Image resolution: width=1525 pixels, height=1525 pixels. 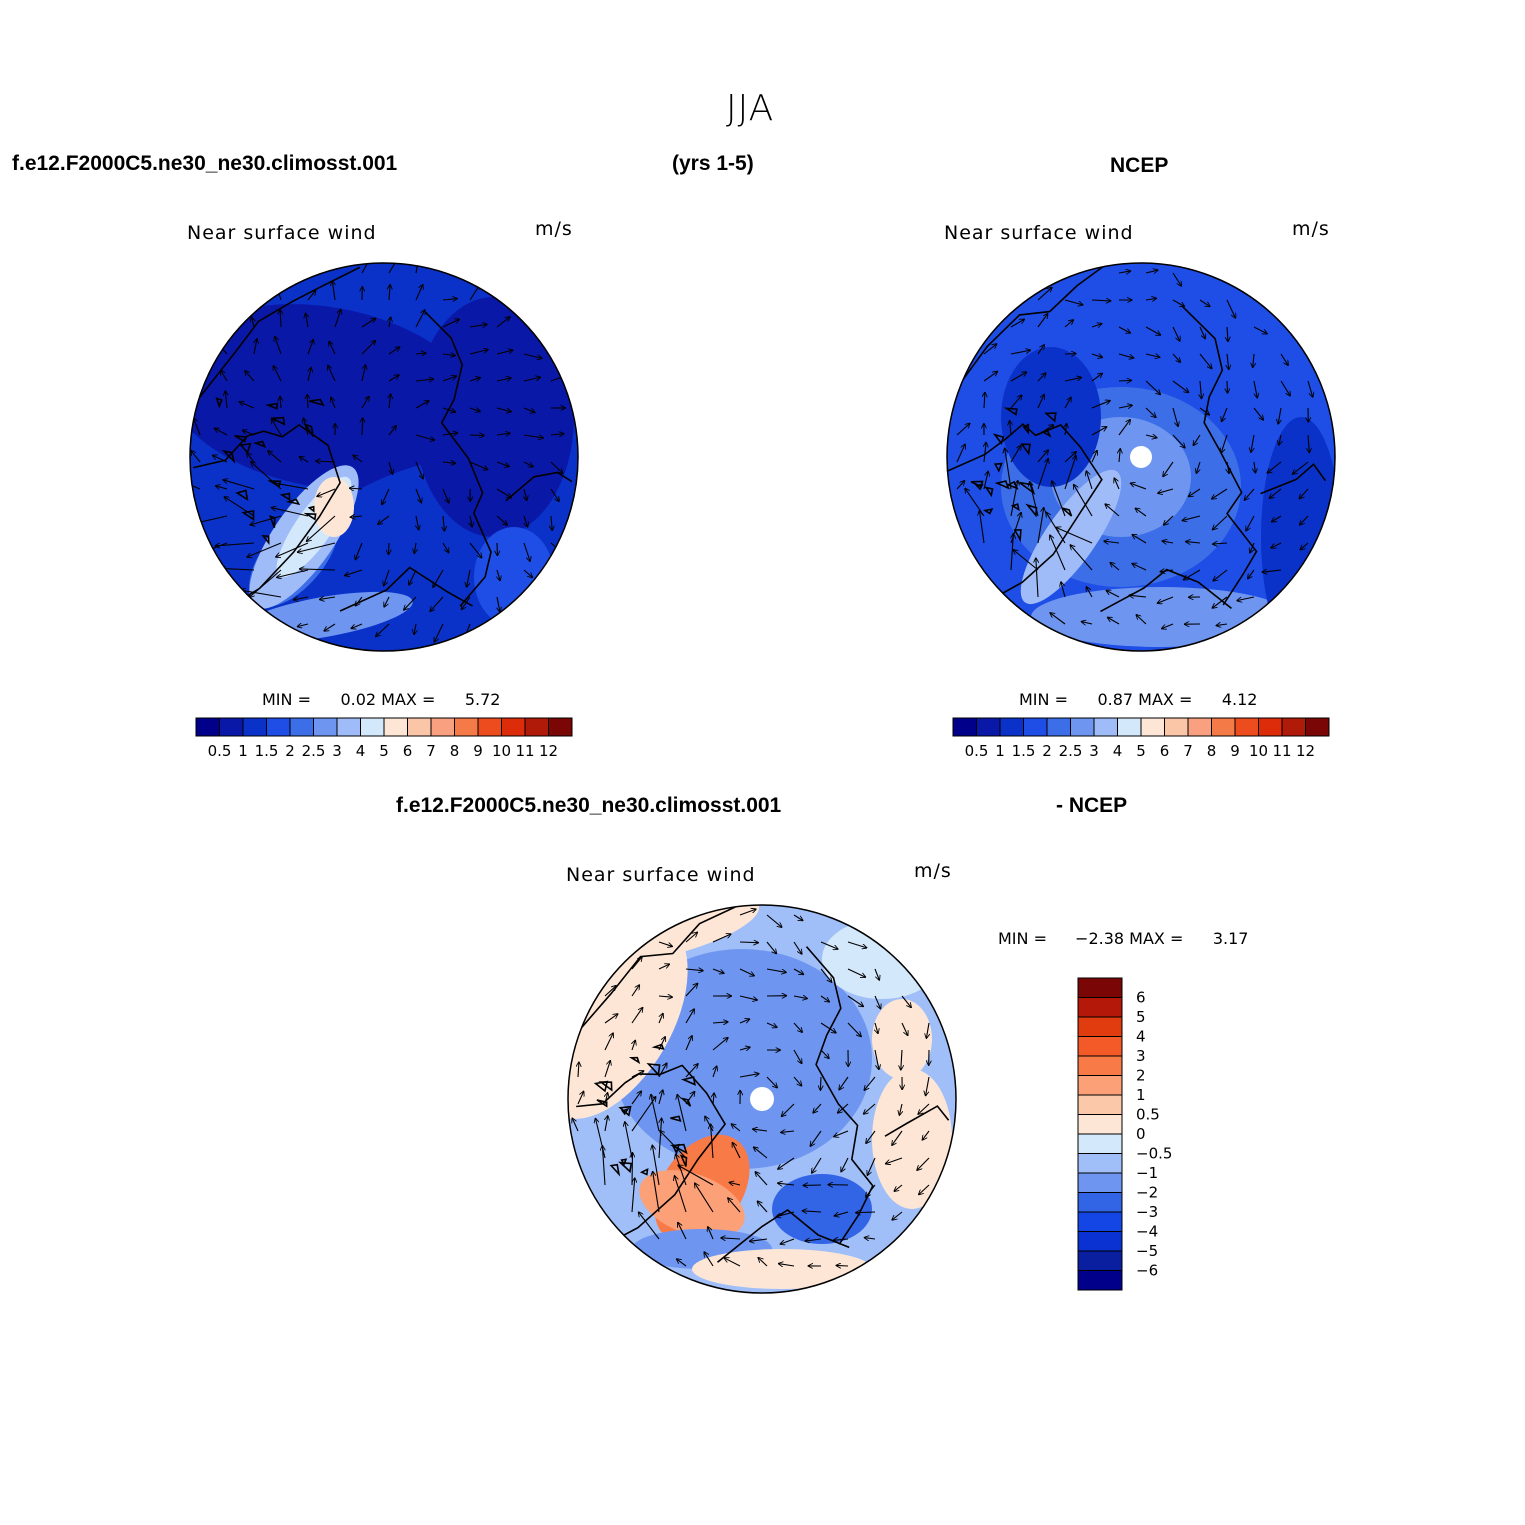 I want to click on colorbar-tick-label: 7, so click(x=431, y=751).